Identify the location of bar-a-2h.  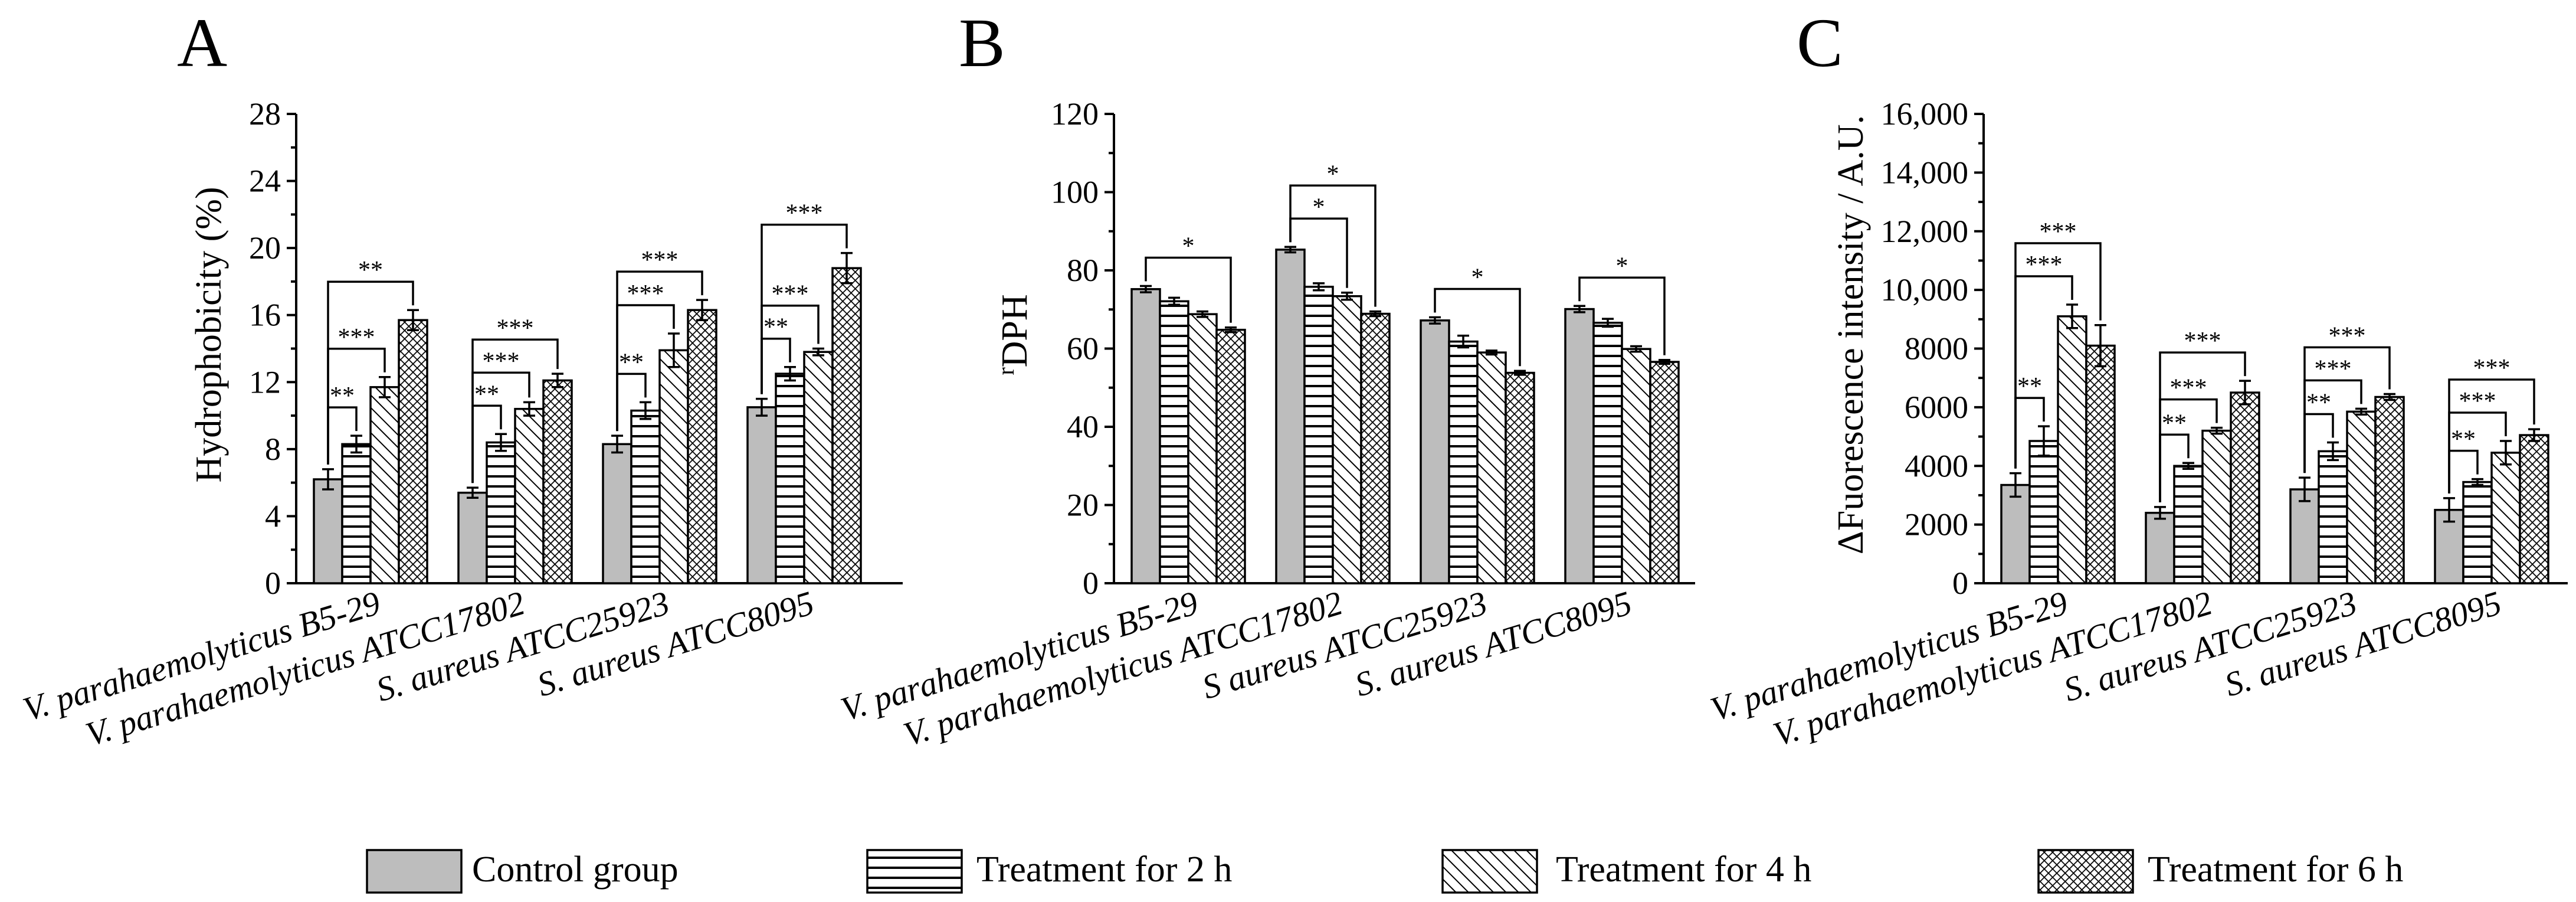
(645, 496).